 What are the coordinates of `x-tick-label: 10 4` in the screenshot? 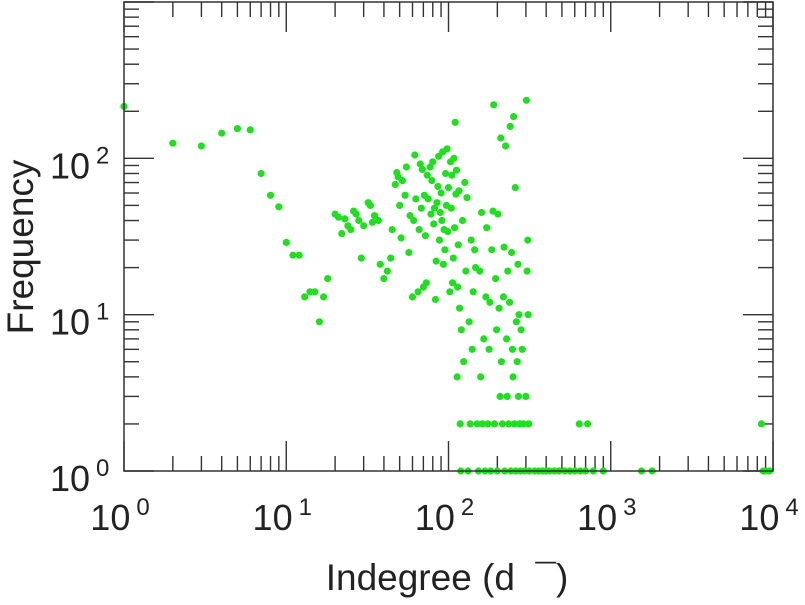 It's located at (768, 516).